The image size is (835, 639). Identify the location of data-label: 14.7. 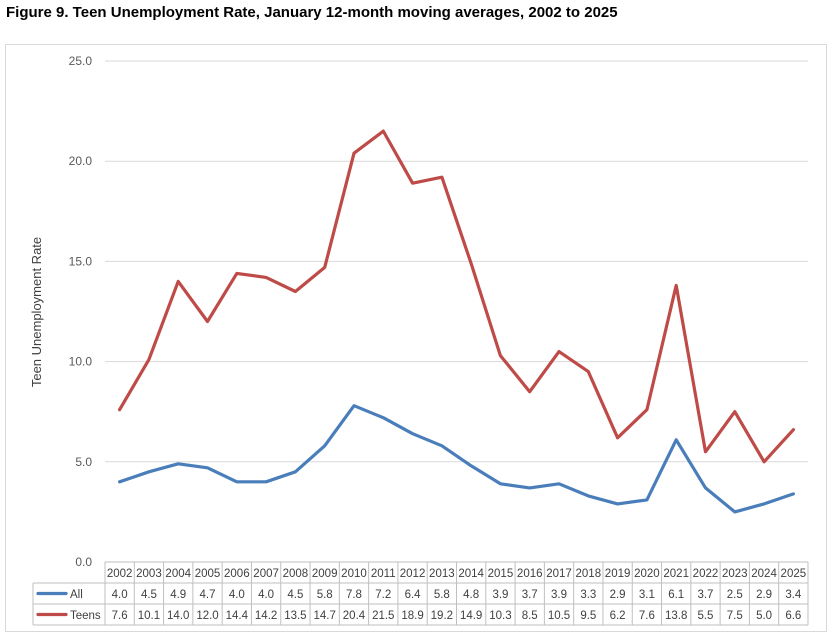
(324, 616).